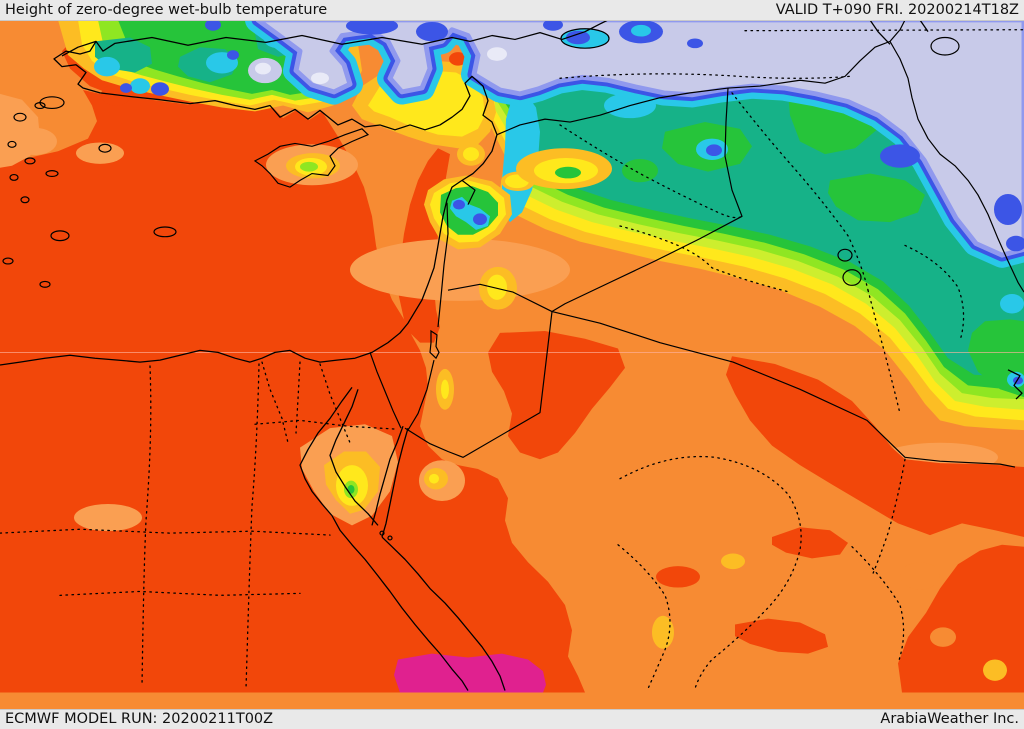  Describe the element at coordinates (897, 9) in the screenshot. I see `valid-time-label: VALID T+090 FRI. 20200214T18Z` at that location.